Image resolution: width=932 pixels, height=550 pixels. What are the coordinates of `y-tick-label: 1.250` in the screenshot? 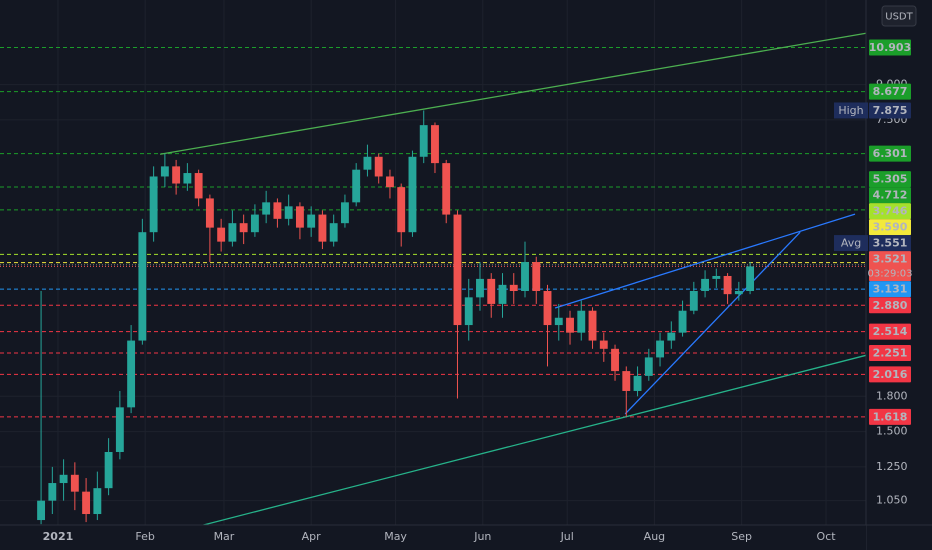 It's located at (892, 466).